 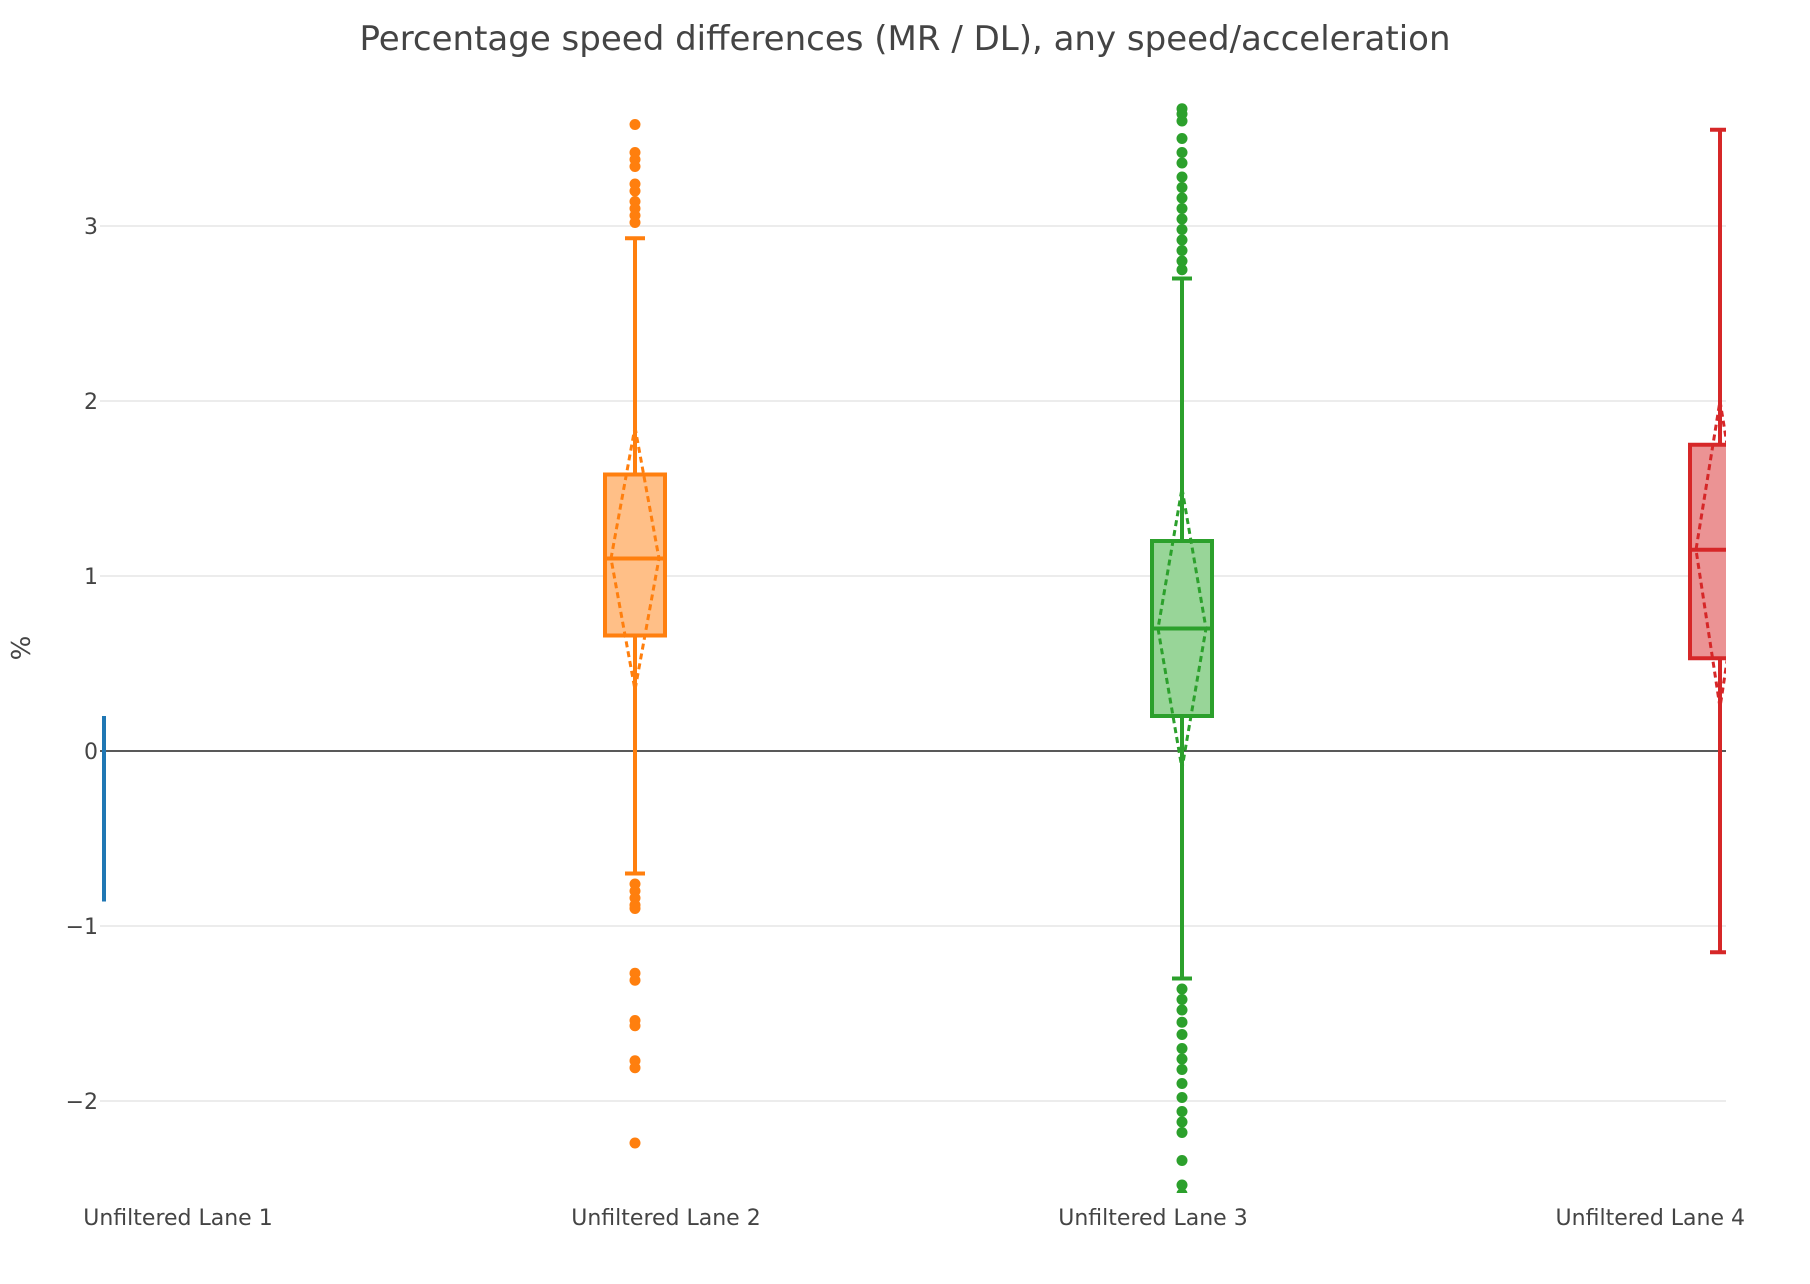 I want to click on x-tick-label: Unfiltered Lane 4, so click(x=1650, y=1218).